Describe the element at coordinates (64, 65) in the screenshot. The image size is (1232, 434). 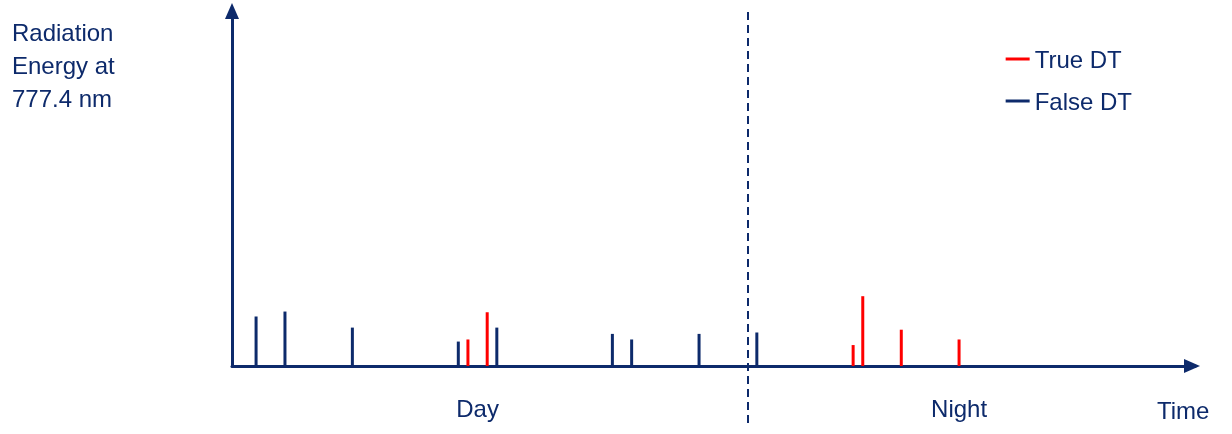
I see `text: Radiation Energy at 777.4 nm` at that location.